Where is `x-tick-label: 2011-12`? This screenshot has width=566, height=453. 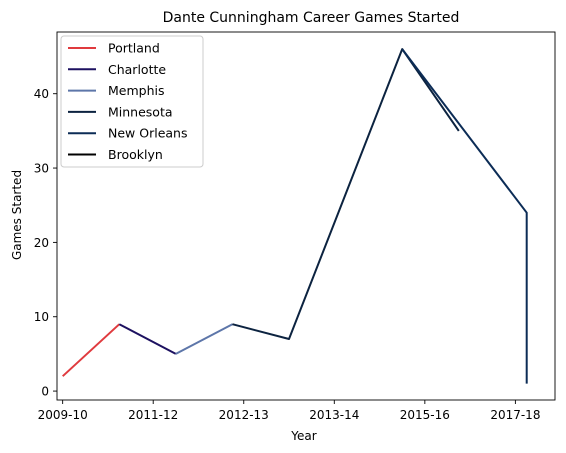 x-tick-label: 2011-12 is located at coordinates (153, 415).